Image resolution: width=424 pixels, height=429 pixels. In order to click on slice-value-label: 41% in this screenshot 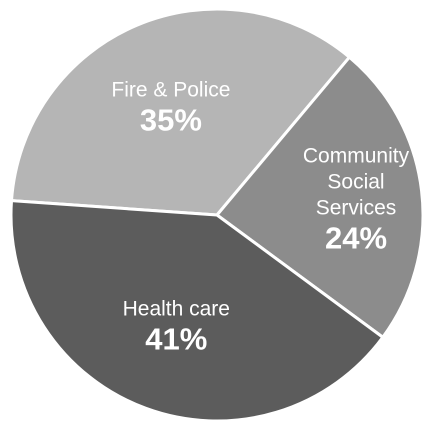, I will do `click(176, 339)`.